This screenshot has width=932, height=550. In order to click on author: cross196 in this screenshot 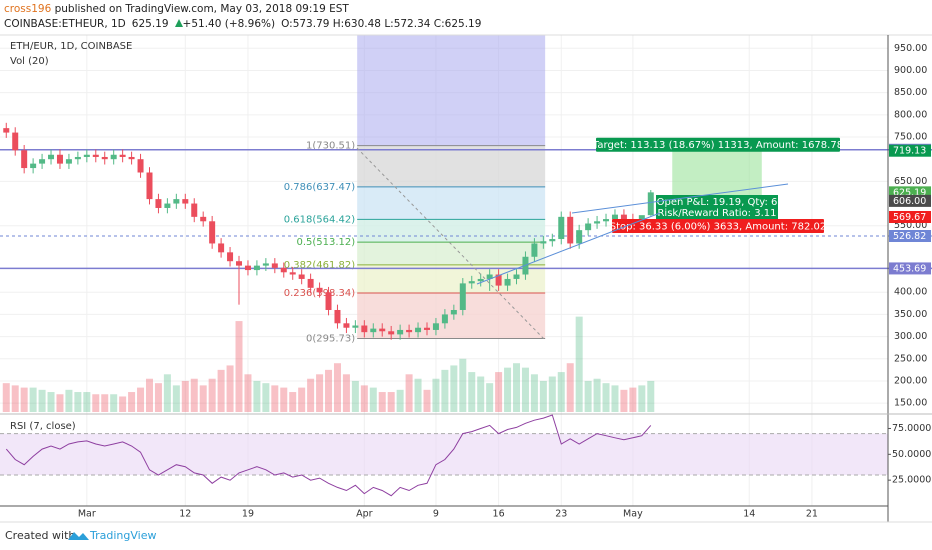, I will do `click(28, 9)`.